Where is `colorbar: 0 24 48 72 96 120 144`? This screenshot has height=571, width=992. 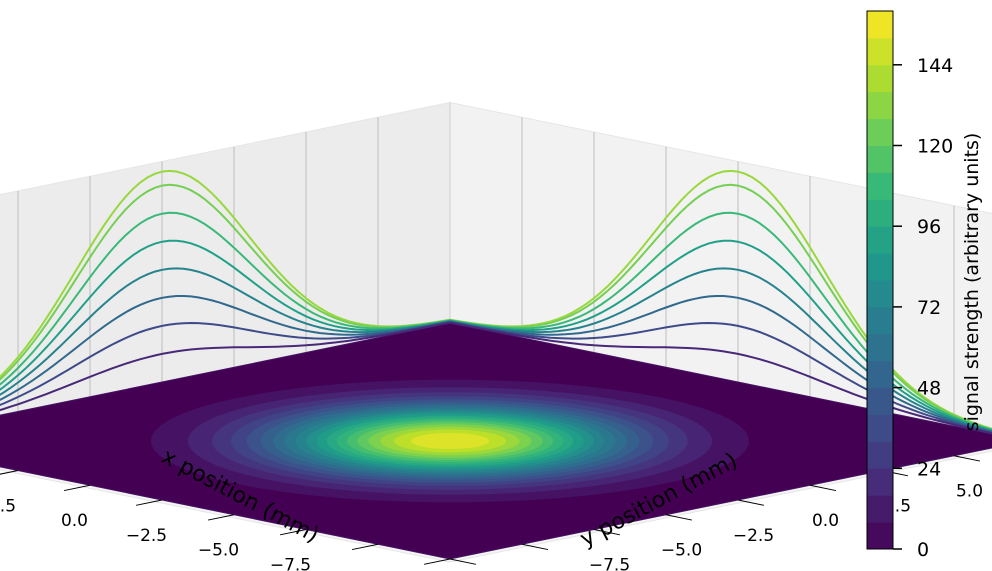
colorbar: 0 24 48 72 96 120 144 is located at coordinates (909, 285).